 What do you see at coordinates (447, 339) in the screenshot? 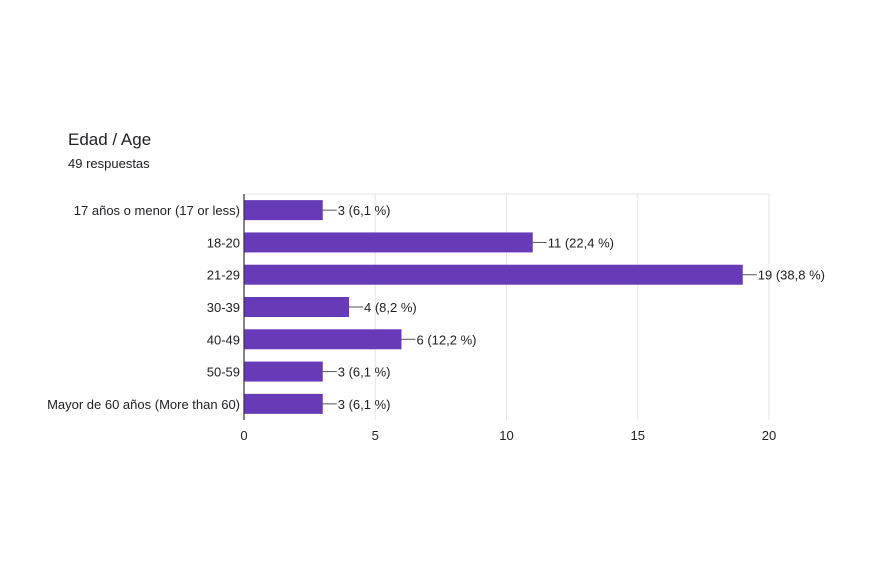
I see `data-label: 6 (12,2 %)` at bounding box center [447, 339].